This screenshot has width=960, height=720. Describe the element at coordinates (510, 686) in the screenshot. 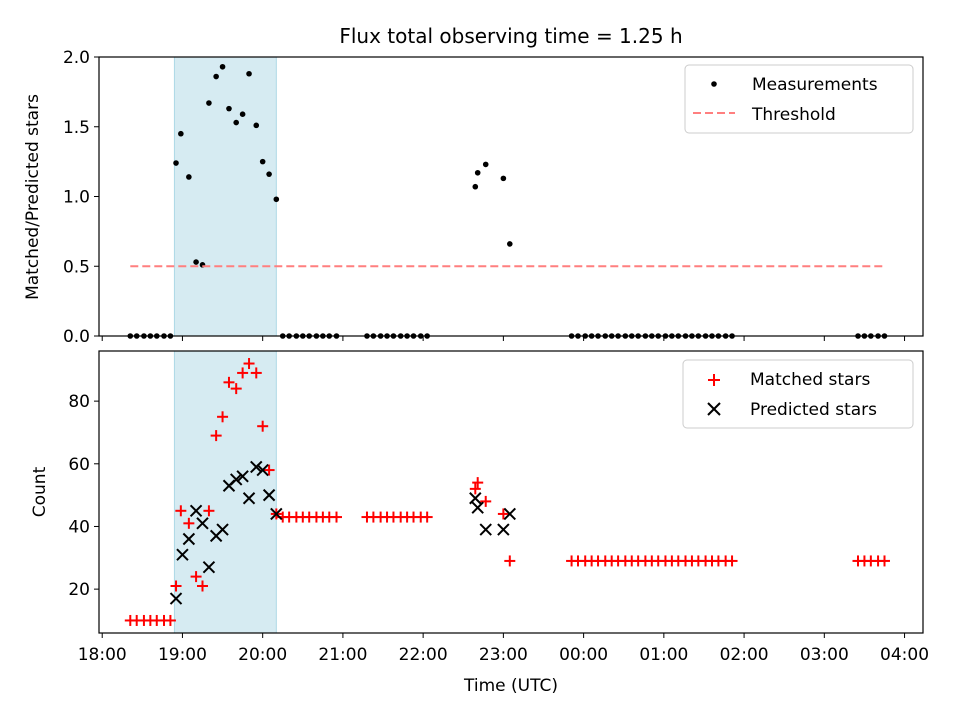

I see `x-axis-label: Time (UTC)` at that location.